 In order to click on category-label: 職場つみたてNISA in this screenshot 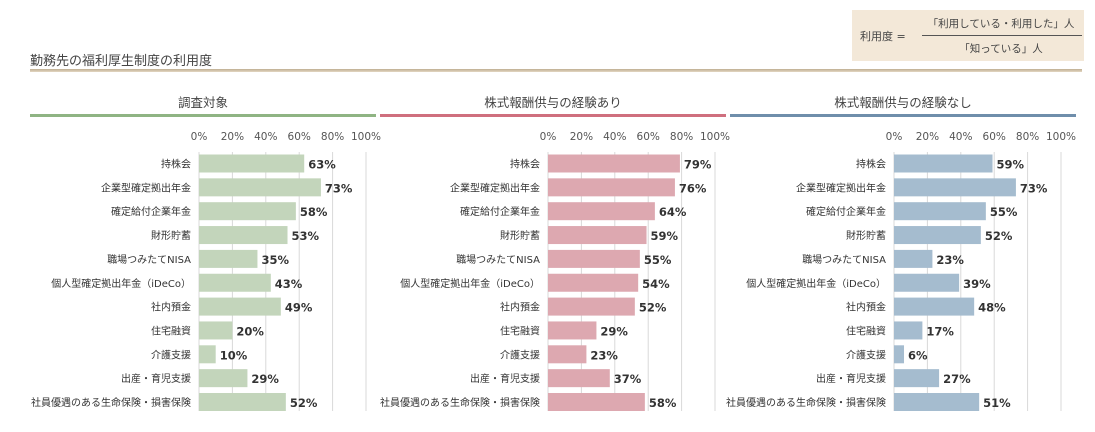, I will do `click(149, 259)`.